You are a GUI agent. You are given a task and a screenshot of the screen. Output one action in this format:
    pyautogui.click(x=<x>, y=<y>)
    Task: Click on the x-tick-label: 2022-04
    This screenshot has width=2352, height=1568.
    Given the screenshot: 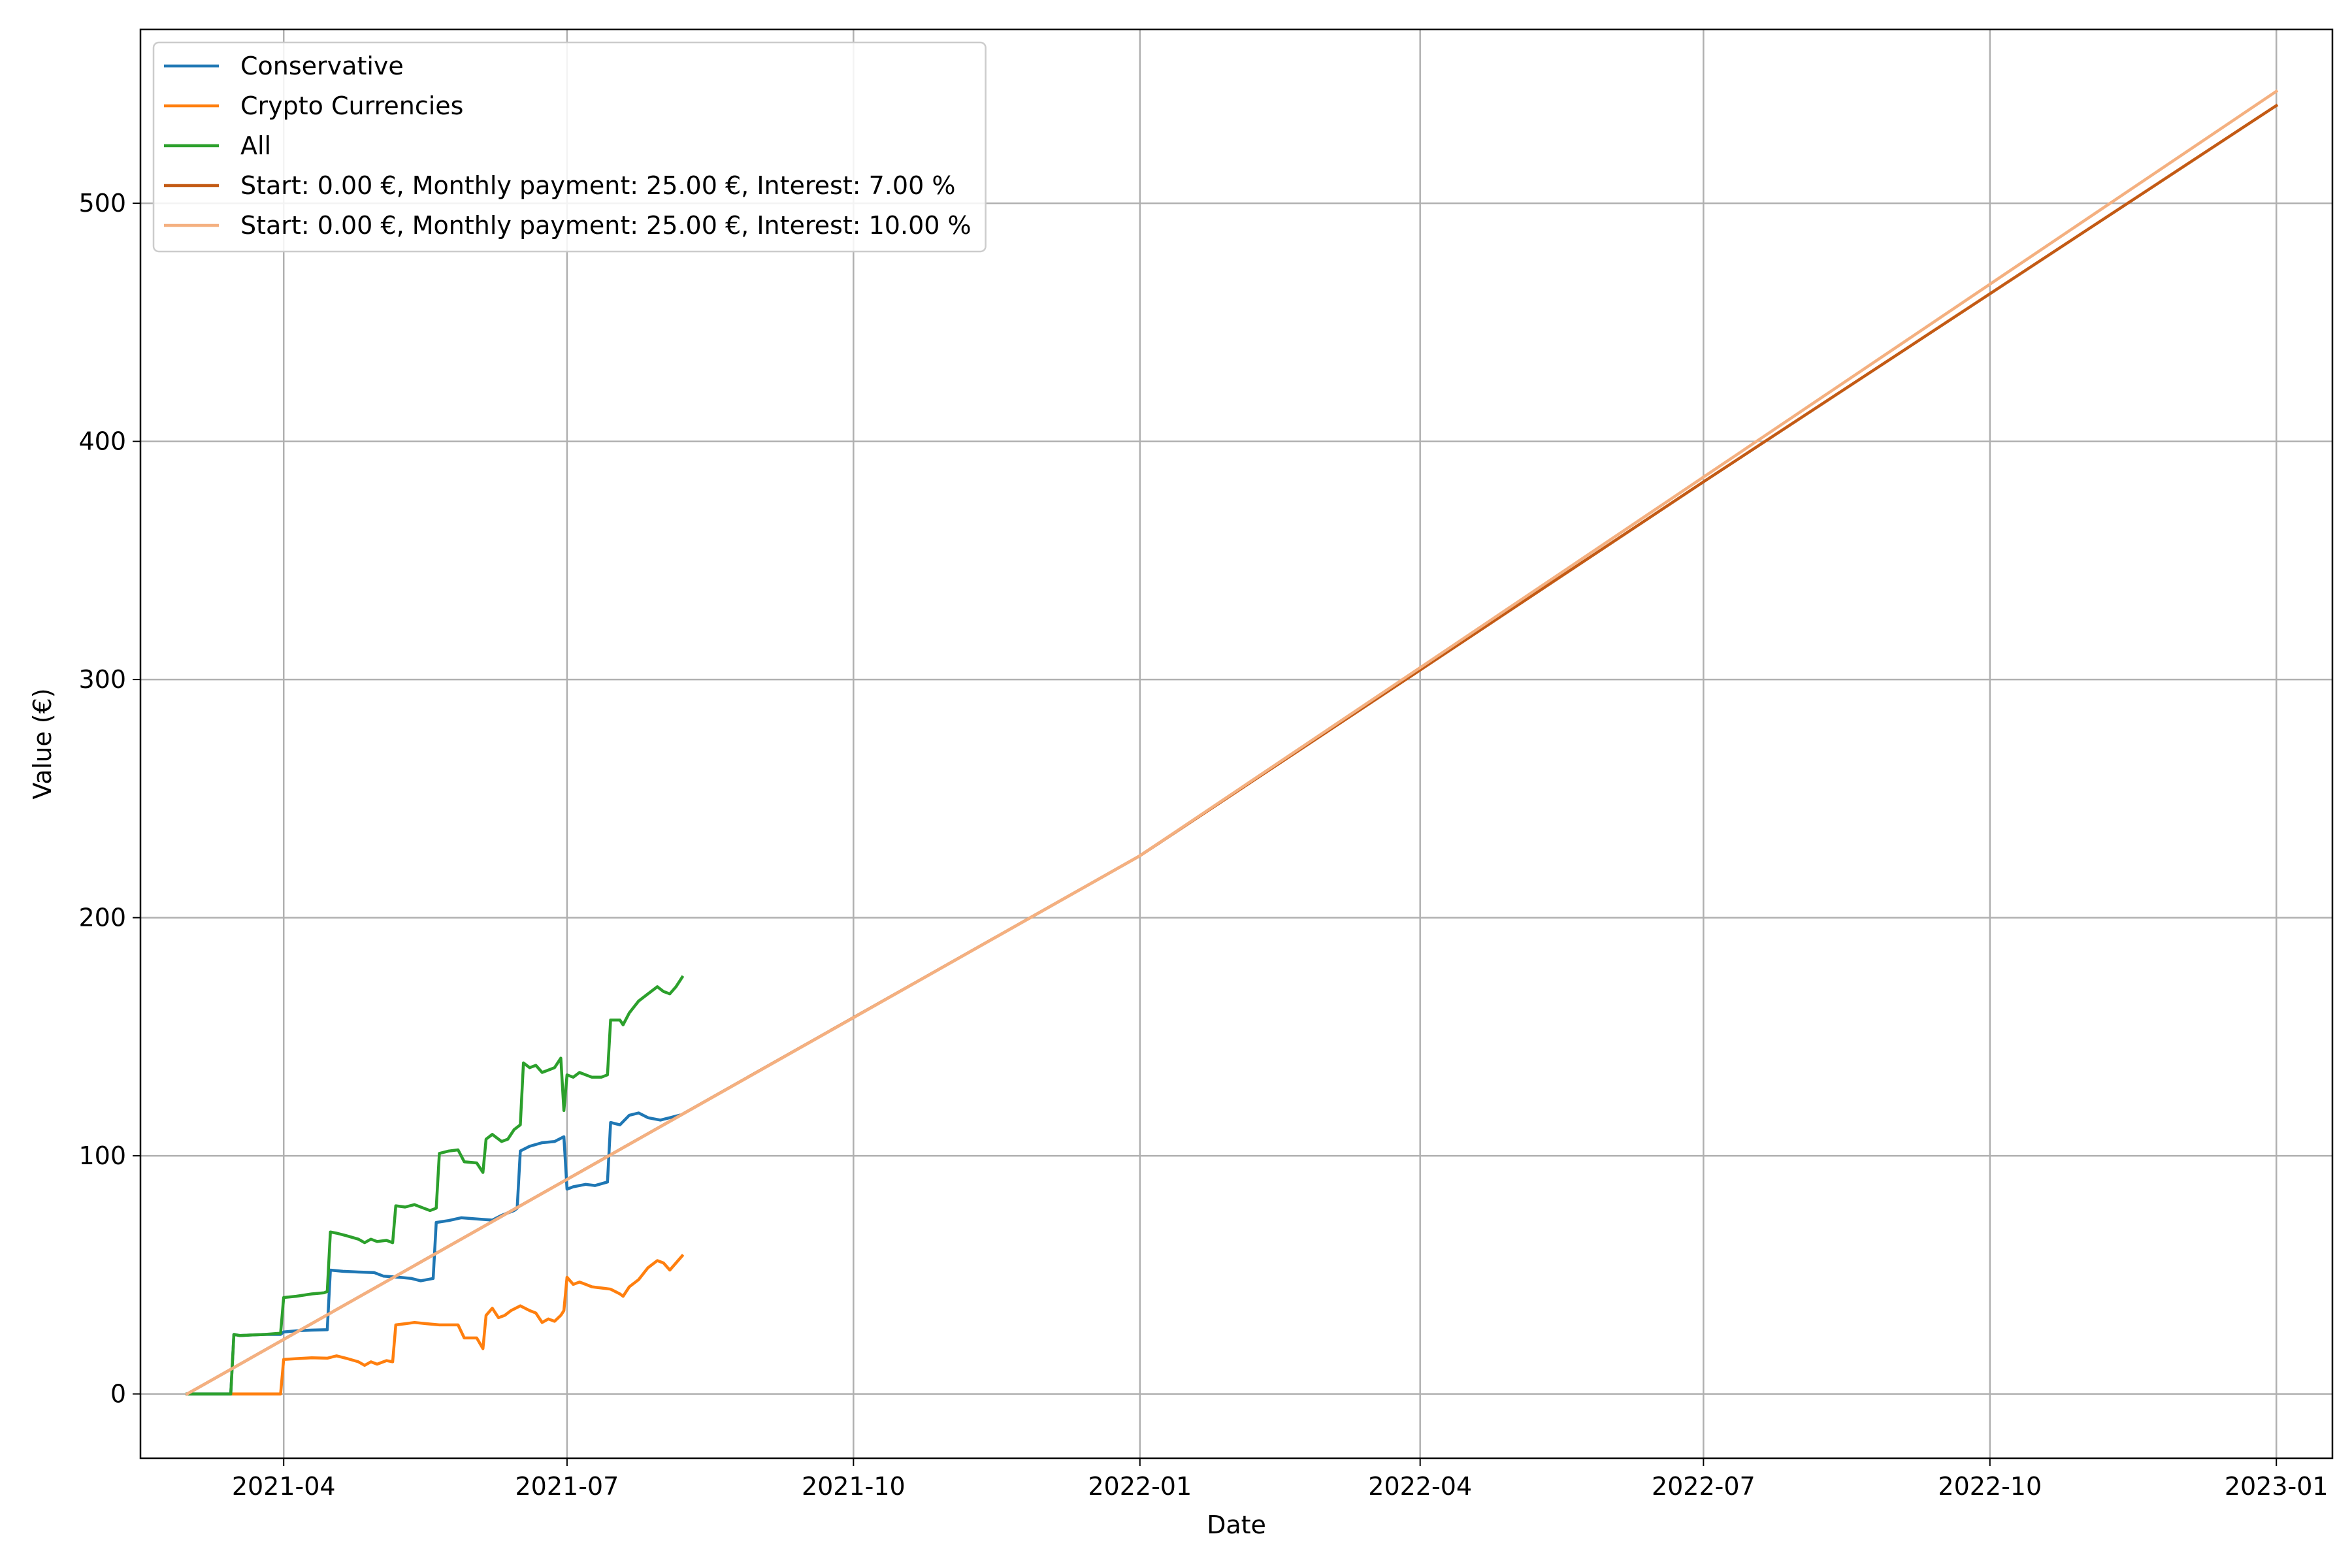 What is the action you would take?
    pyautogui.click(x=1420, y=1486)
    